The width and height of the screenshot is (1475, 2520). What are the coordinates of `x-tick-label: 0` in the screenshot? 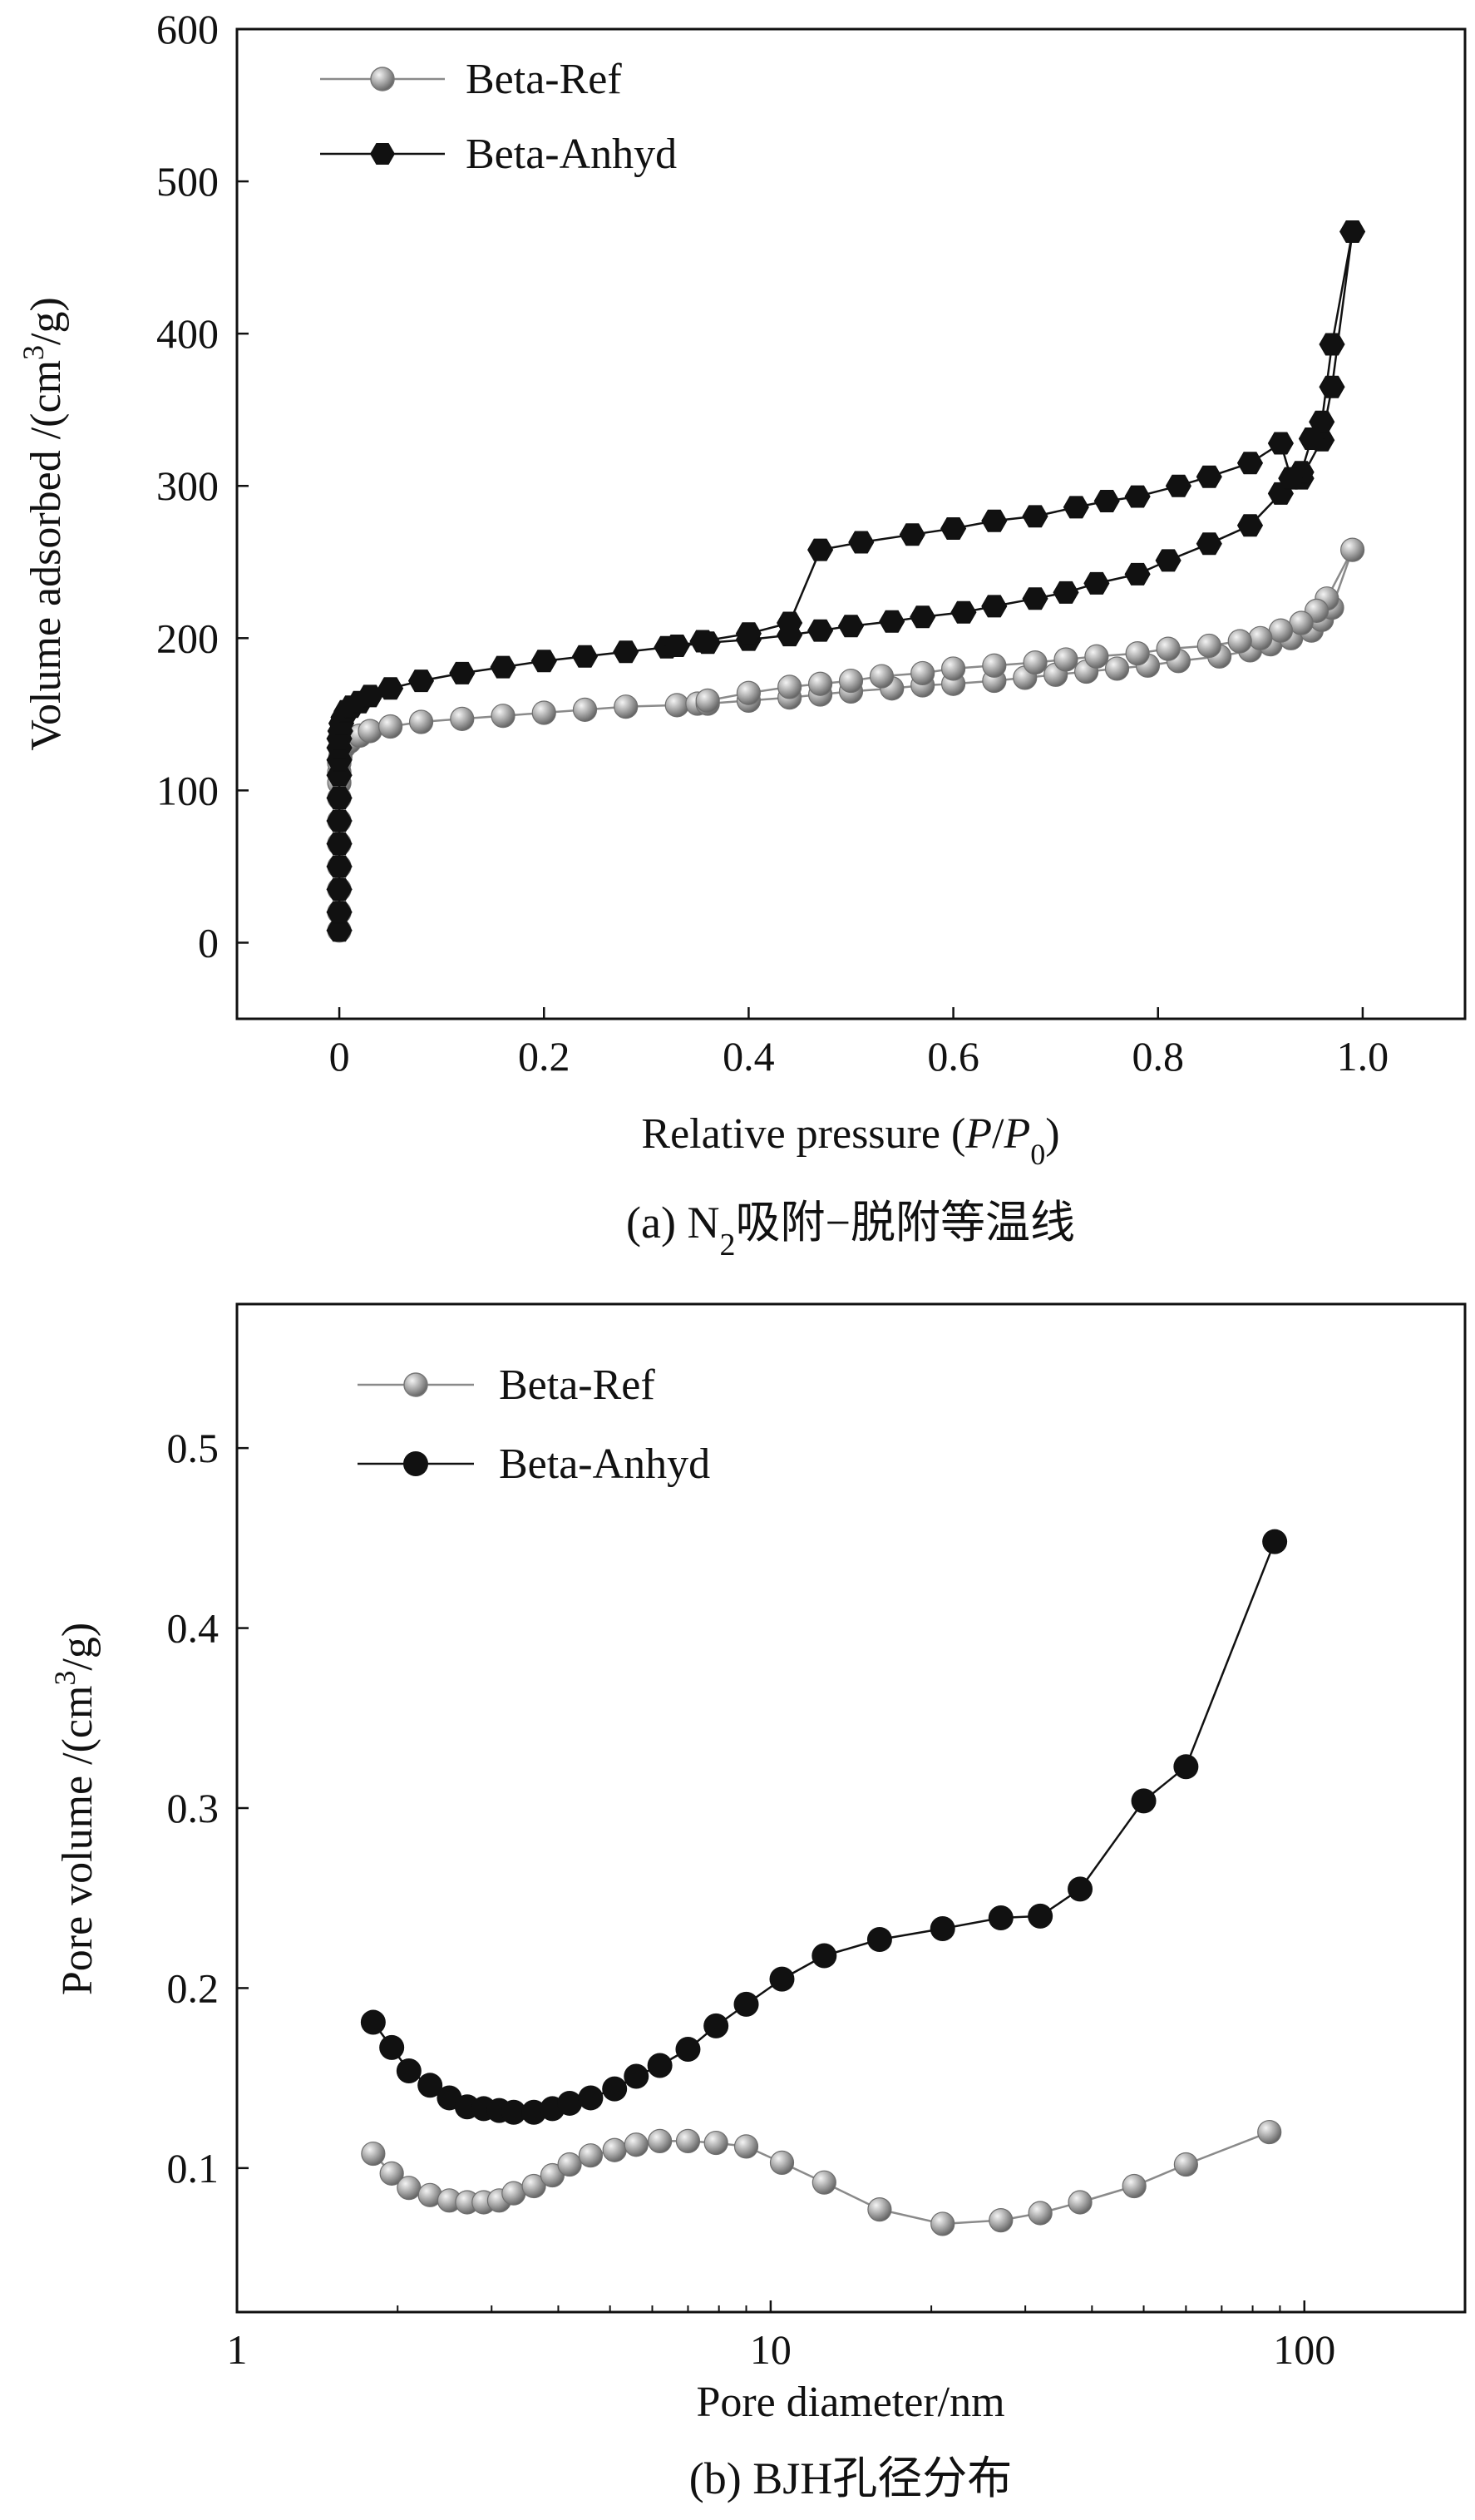 It's located at (339, 1056).